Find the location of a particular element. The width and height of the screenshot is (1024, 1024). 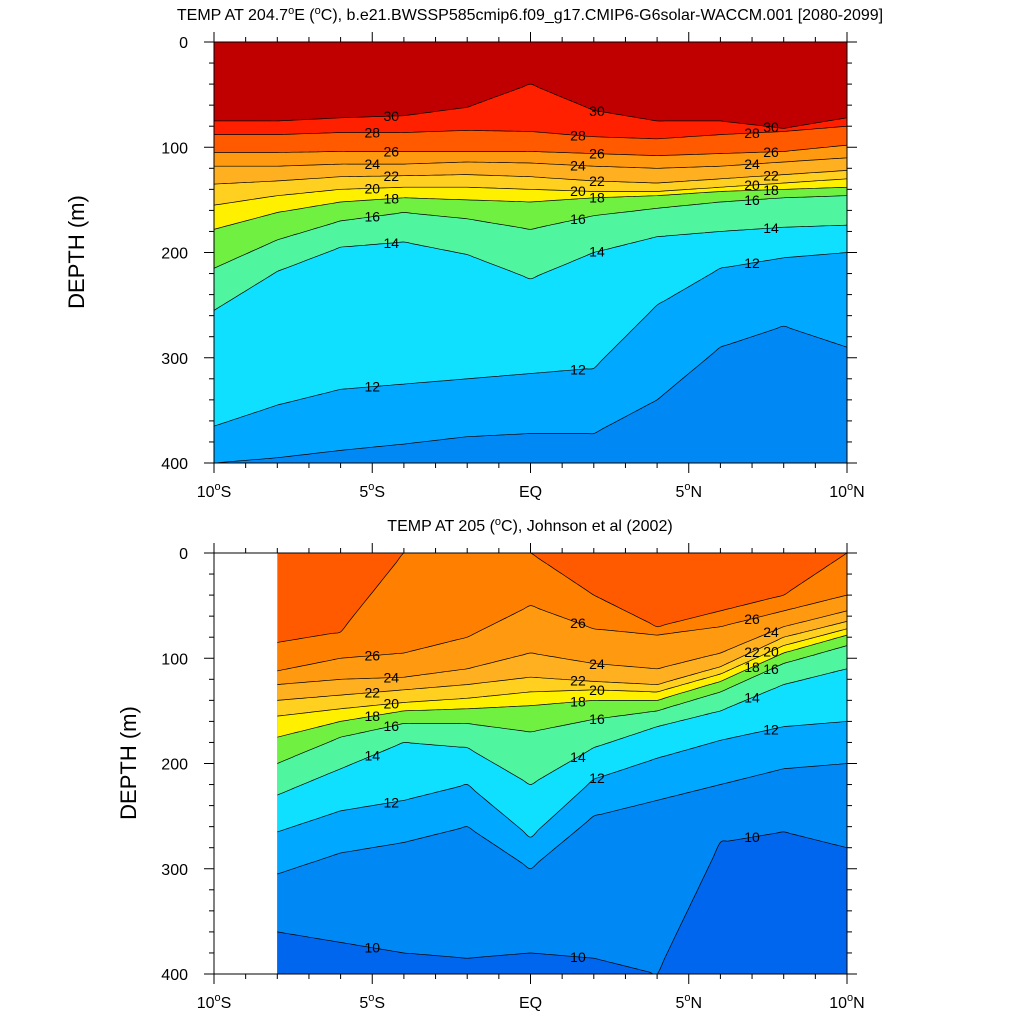

x-tick-label: EQ is located at coordinates (530, 1003).